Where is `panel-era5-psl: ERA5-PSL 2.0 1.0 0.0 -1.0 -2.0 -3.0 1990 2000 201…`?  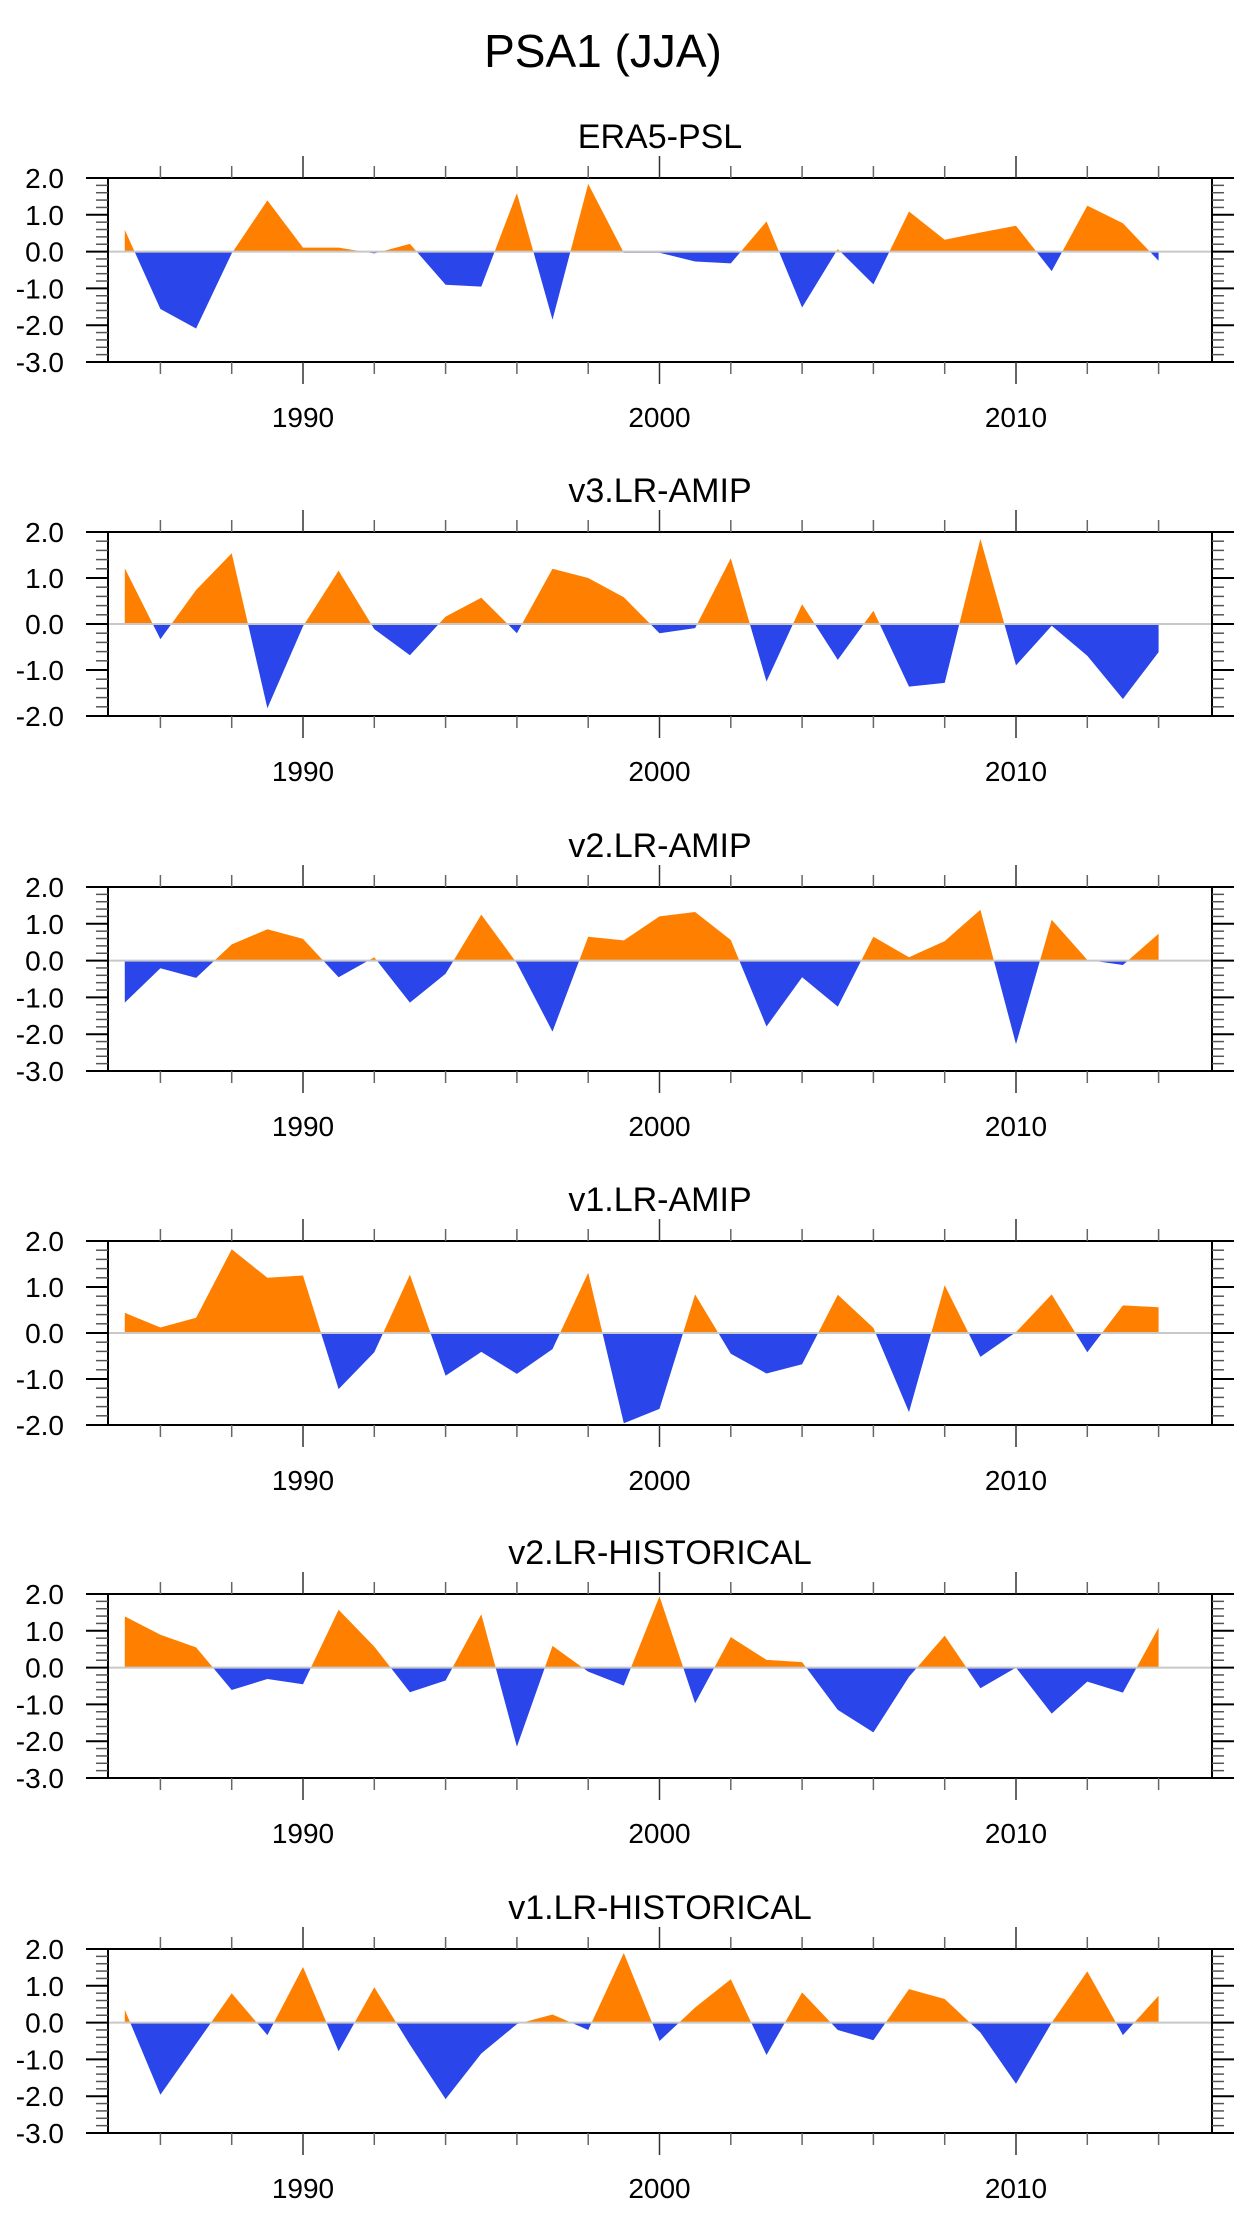 panel-era5-psl: ERA5-PSL 2.0 1.0 0.0 -1.0 -2.0 -3.0 1990 2000 201… is located at coordinates (625, 275).